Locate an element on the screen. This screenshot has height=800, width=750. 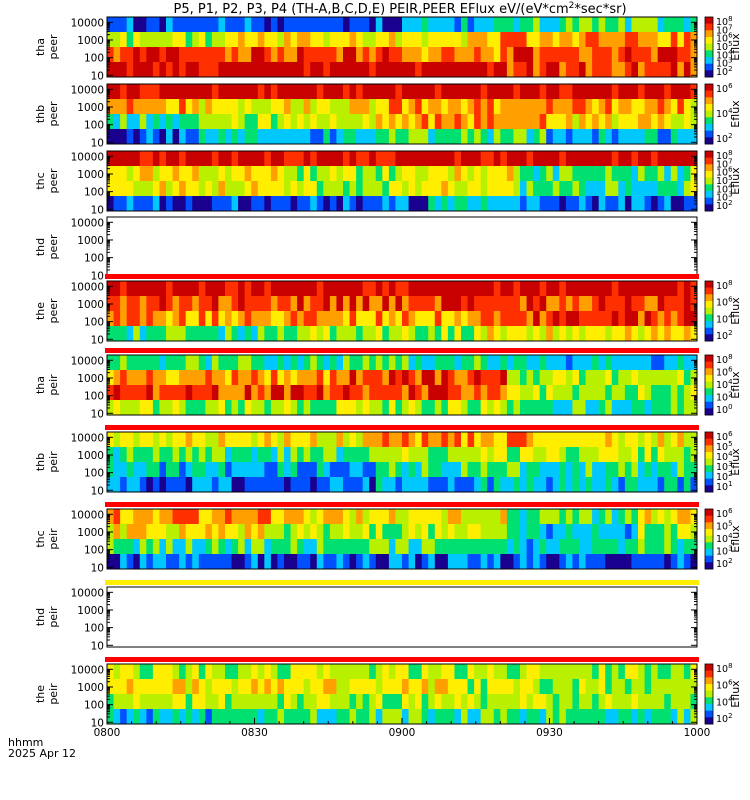
probe-label: the is located at coordinates (40, 311).